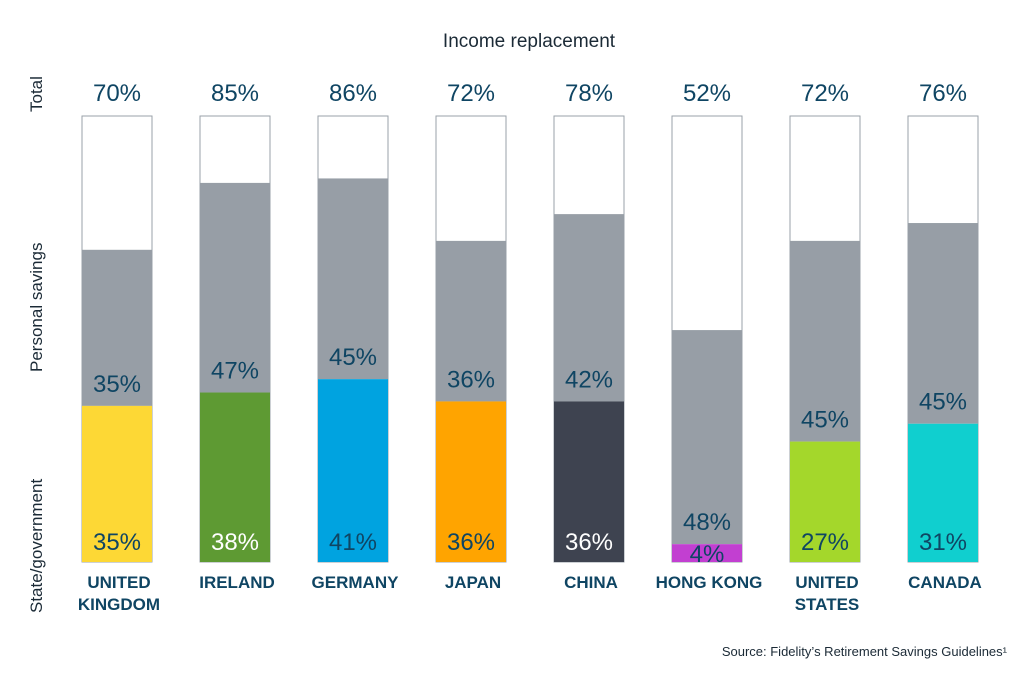 The width and height of the screenshot is (1036, 686). I want to click on category-label-japan: JAPAN, so click(473, 582).